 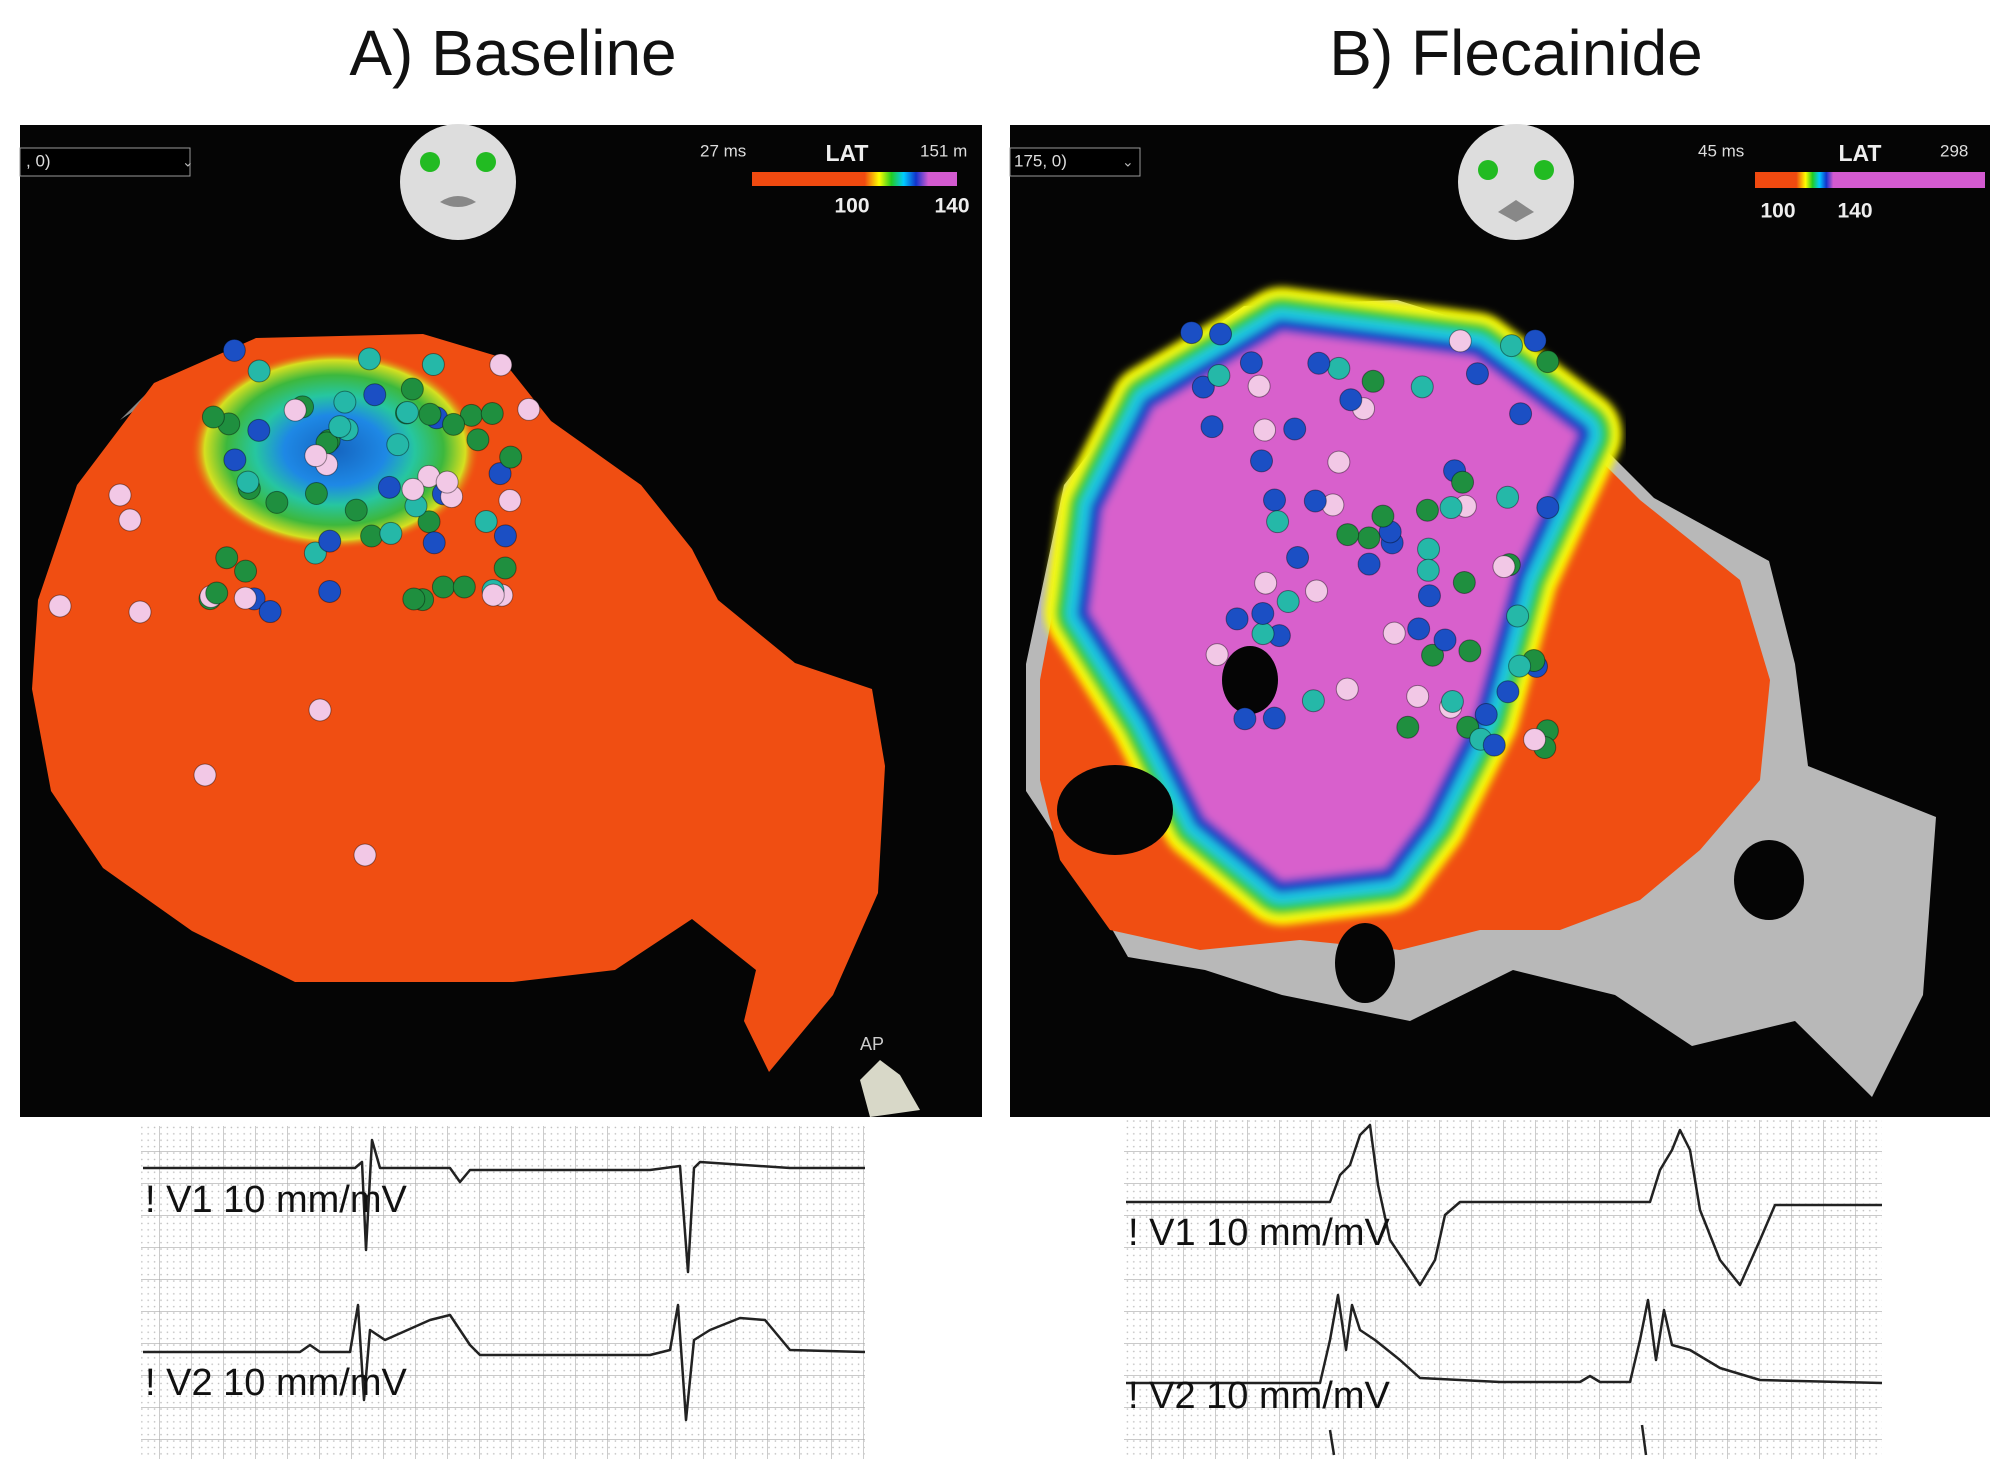 I want to click on orientation-icon, so click(x=890, y=1088).